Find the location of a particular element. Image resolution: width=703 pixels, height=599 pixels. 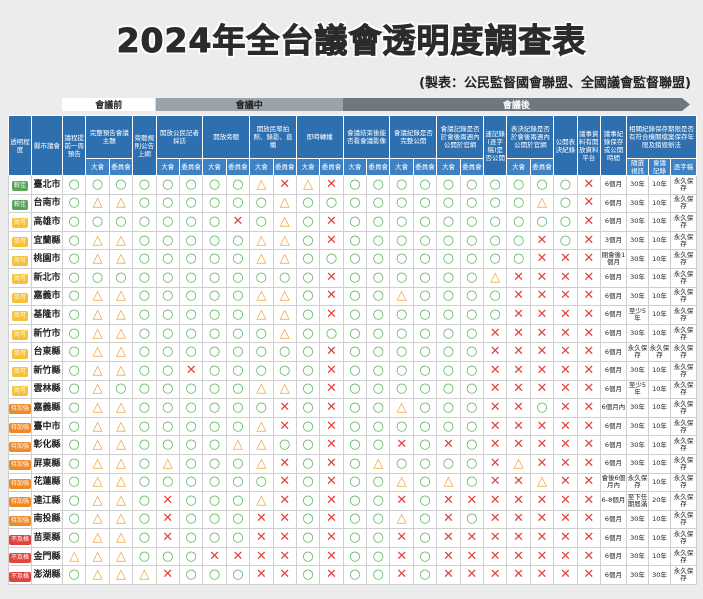

council-name: 花蓮縣 is located at coordinates (47, 482).